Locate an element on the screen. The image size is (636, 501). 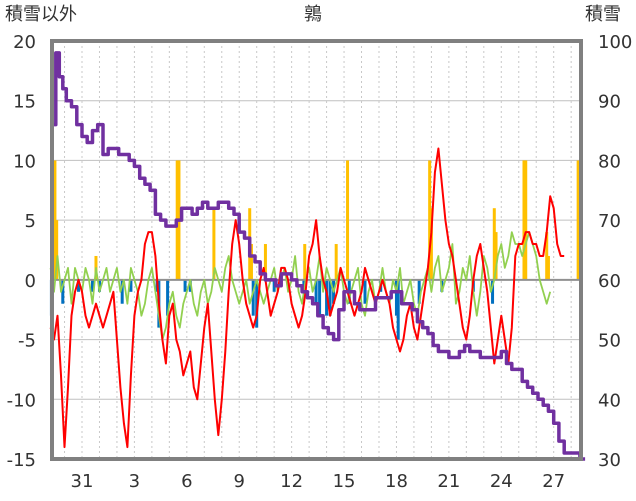
right-axis-label: 積雪 is located at coordinates (603, 14).